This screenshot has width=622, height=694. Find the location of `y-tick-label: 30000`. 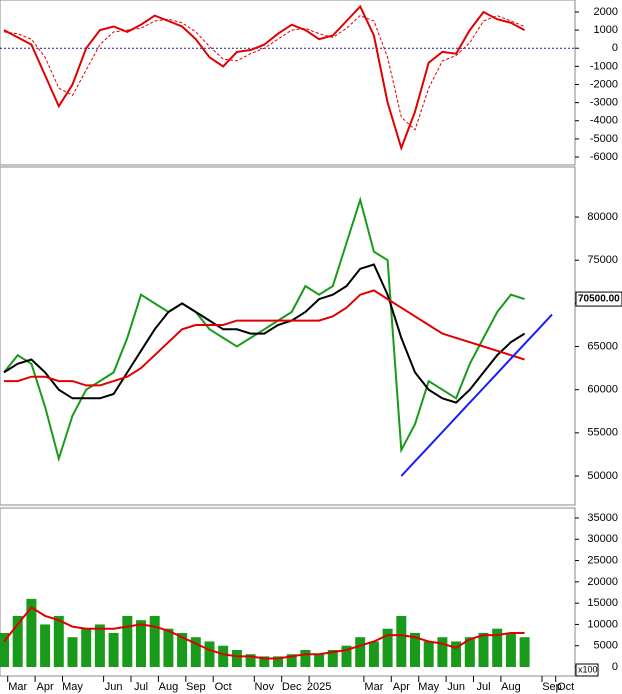

y-tick-label: 30000 is located at coordinates (602, 539).